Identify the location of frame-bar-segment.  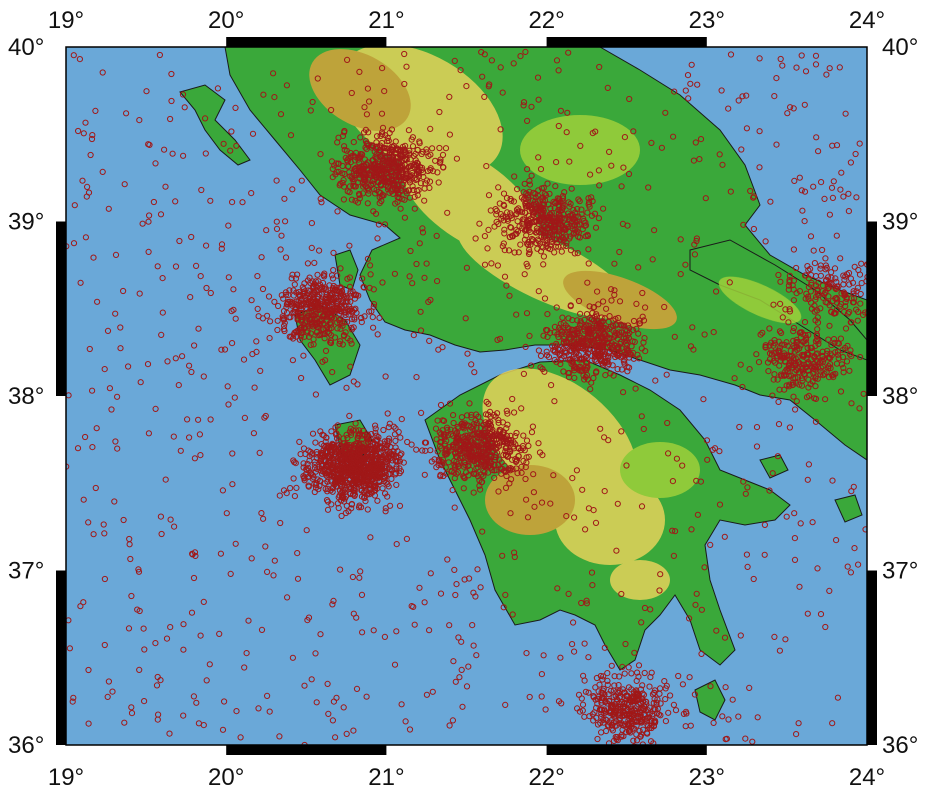
(872, 308).